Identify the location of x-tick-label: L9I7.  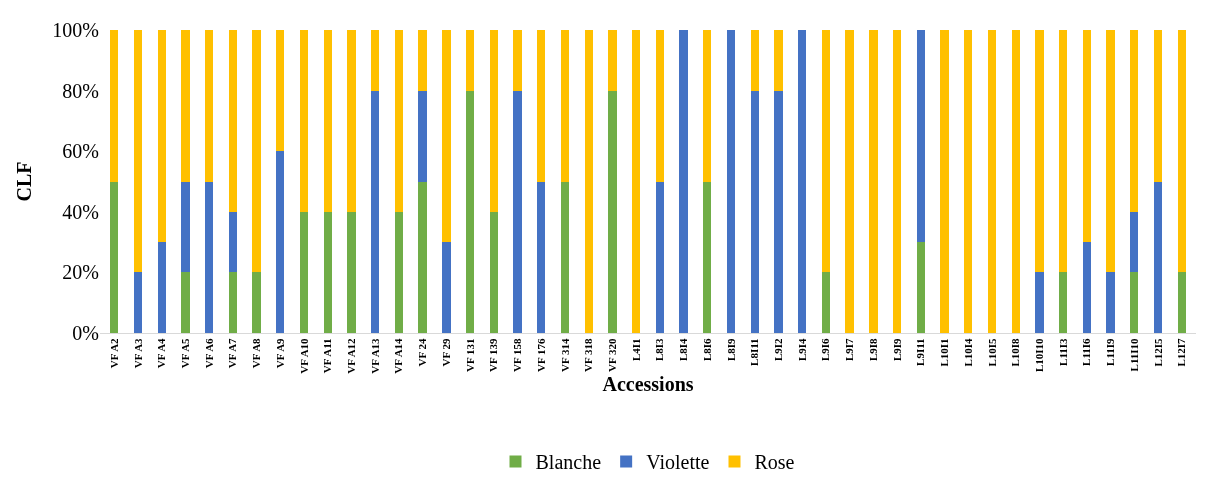
(849, 349).